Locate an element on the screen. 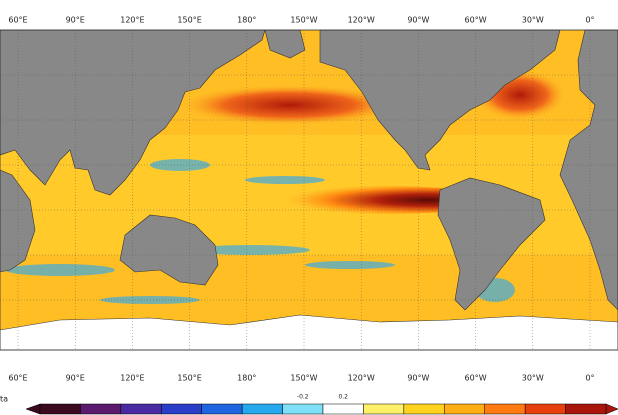 Image resolution: width=618 pixels, height=415 pixels. lon-label-bottom: 60°W is located at coordinates (476, 378).